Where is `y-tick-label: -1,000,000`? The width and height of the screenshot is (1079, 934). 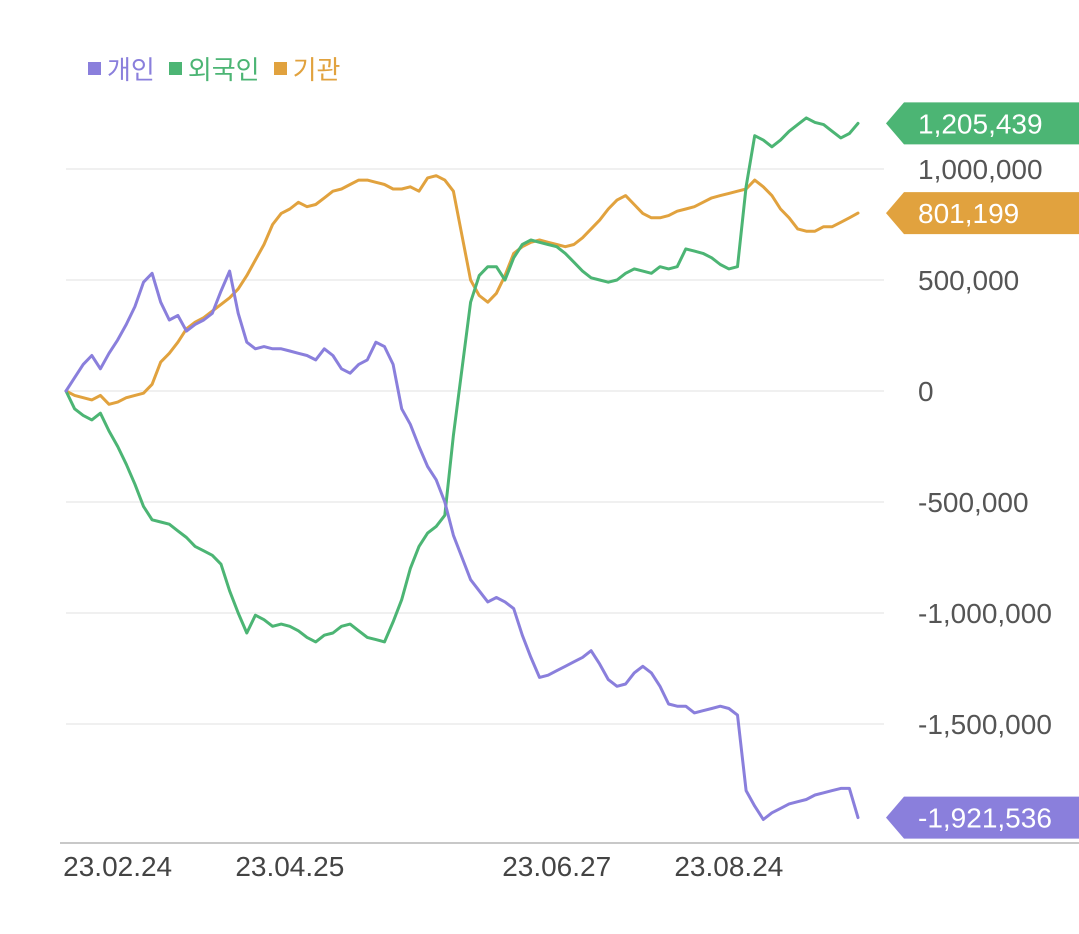 y-tick-label: -1,000,000 is located at coordinates (985, 613).